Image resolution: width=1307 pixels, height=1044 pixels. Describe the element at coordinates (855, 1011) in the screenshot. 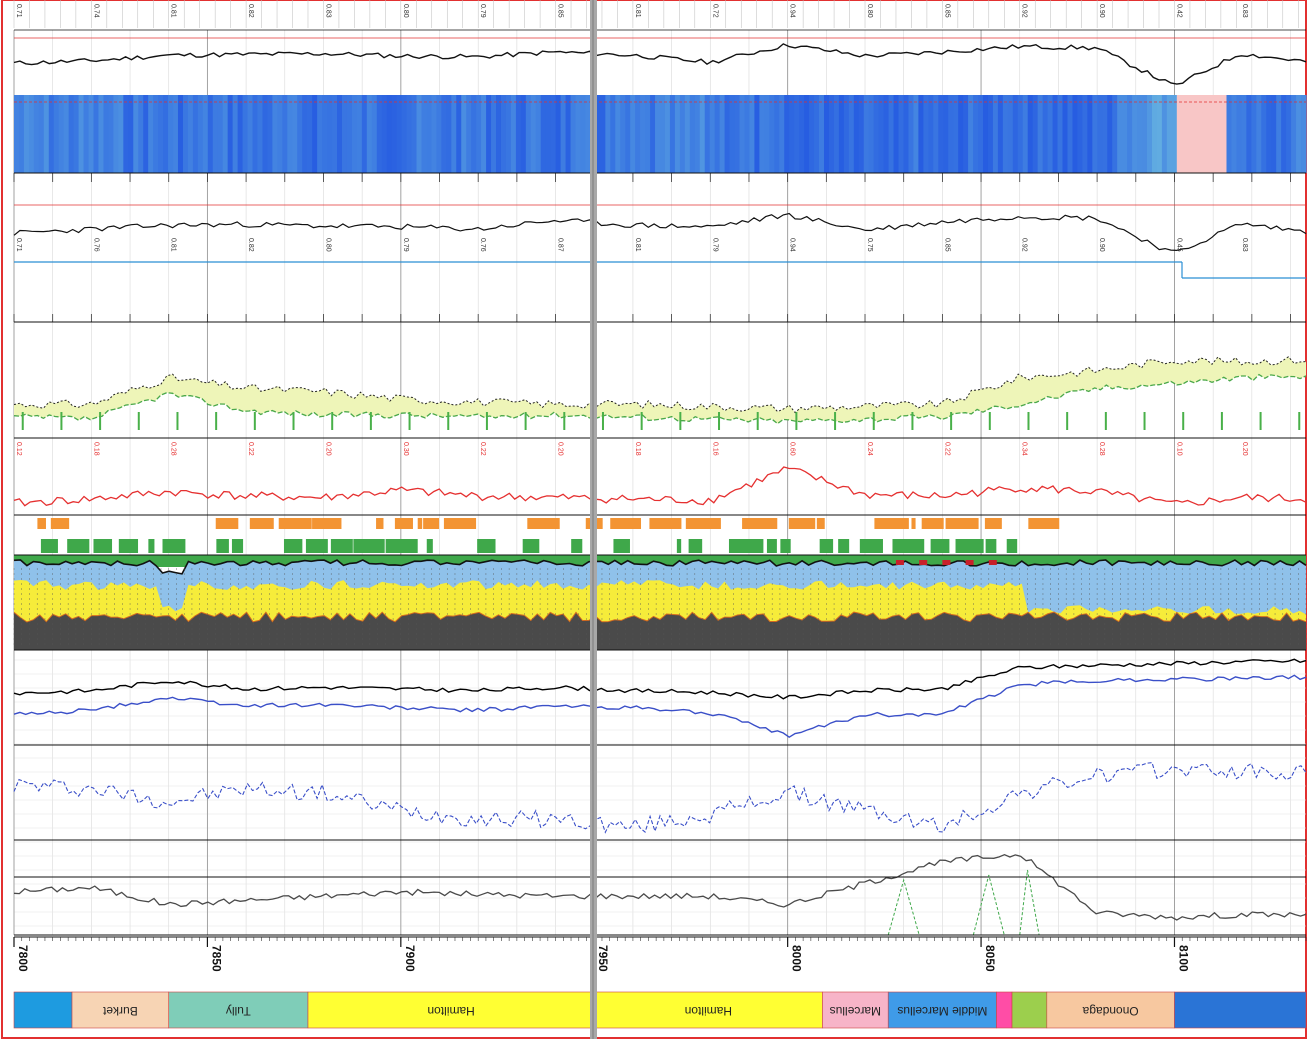

I see `formation-label: Marcellus` at that location.